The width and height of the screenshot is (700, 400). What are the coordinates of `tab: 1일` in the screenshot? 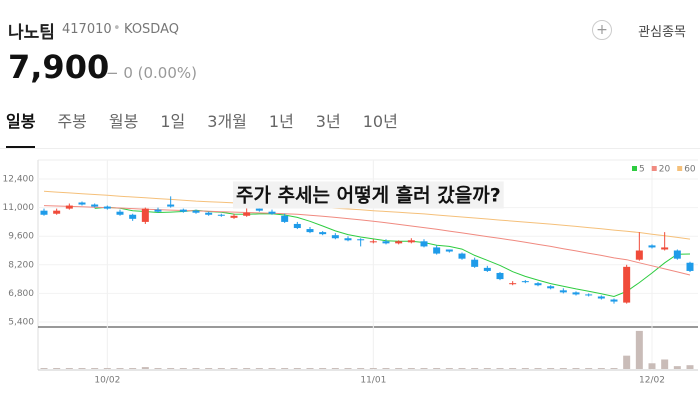 It's located at (173, 121).